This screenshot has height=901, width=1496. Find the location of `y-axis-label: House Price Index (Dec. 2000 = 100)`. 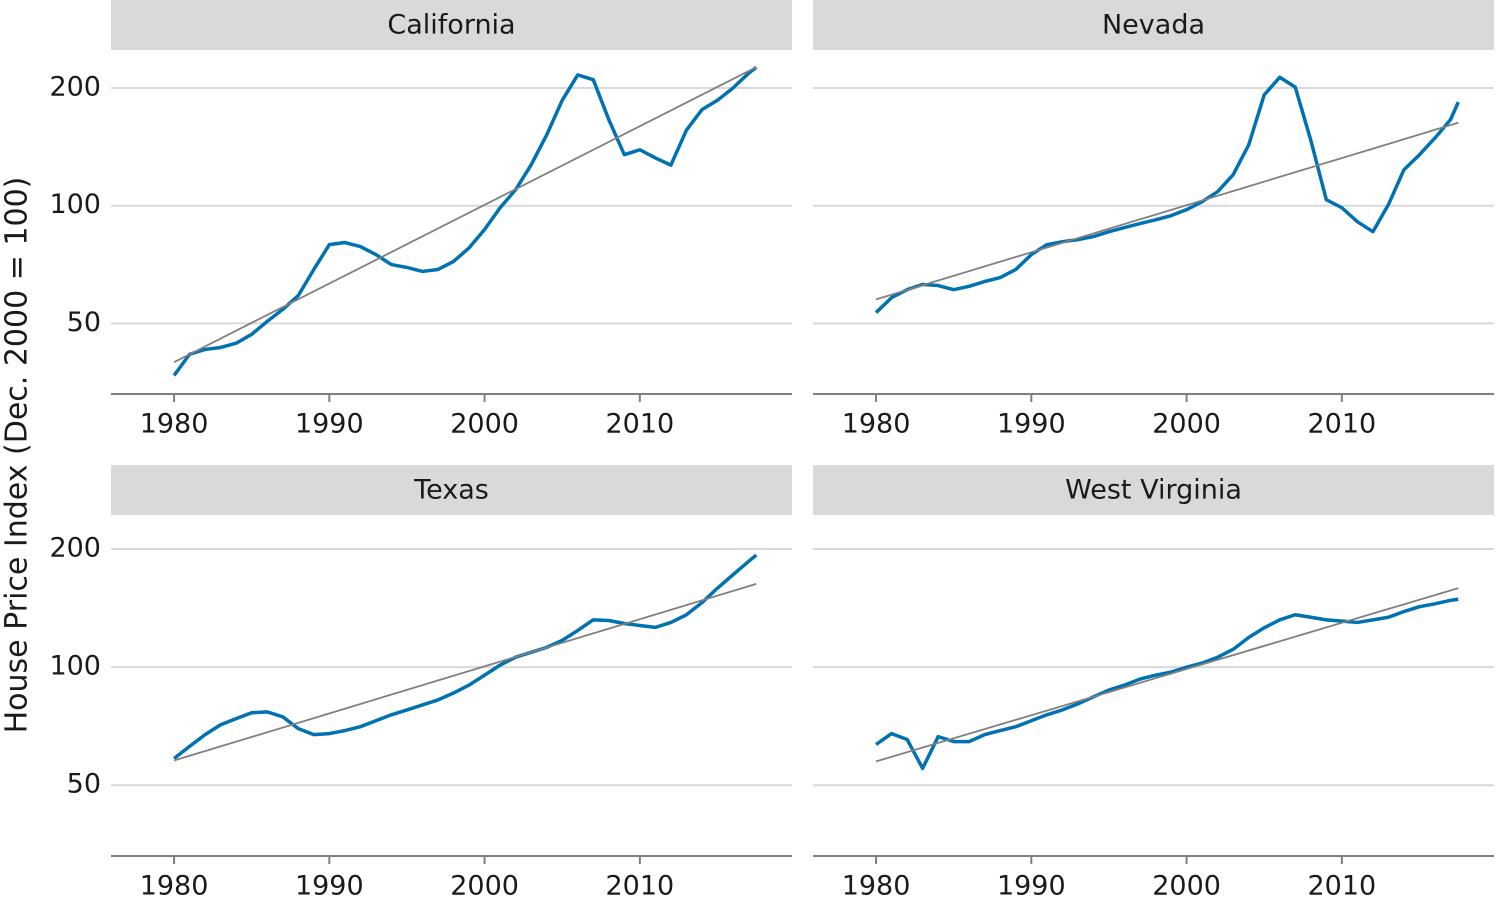

y-axis-label: House Price Index (Dec. 2000 = 100) is located at coordinates (17, 455).